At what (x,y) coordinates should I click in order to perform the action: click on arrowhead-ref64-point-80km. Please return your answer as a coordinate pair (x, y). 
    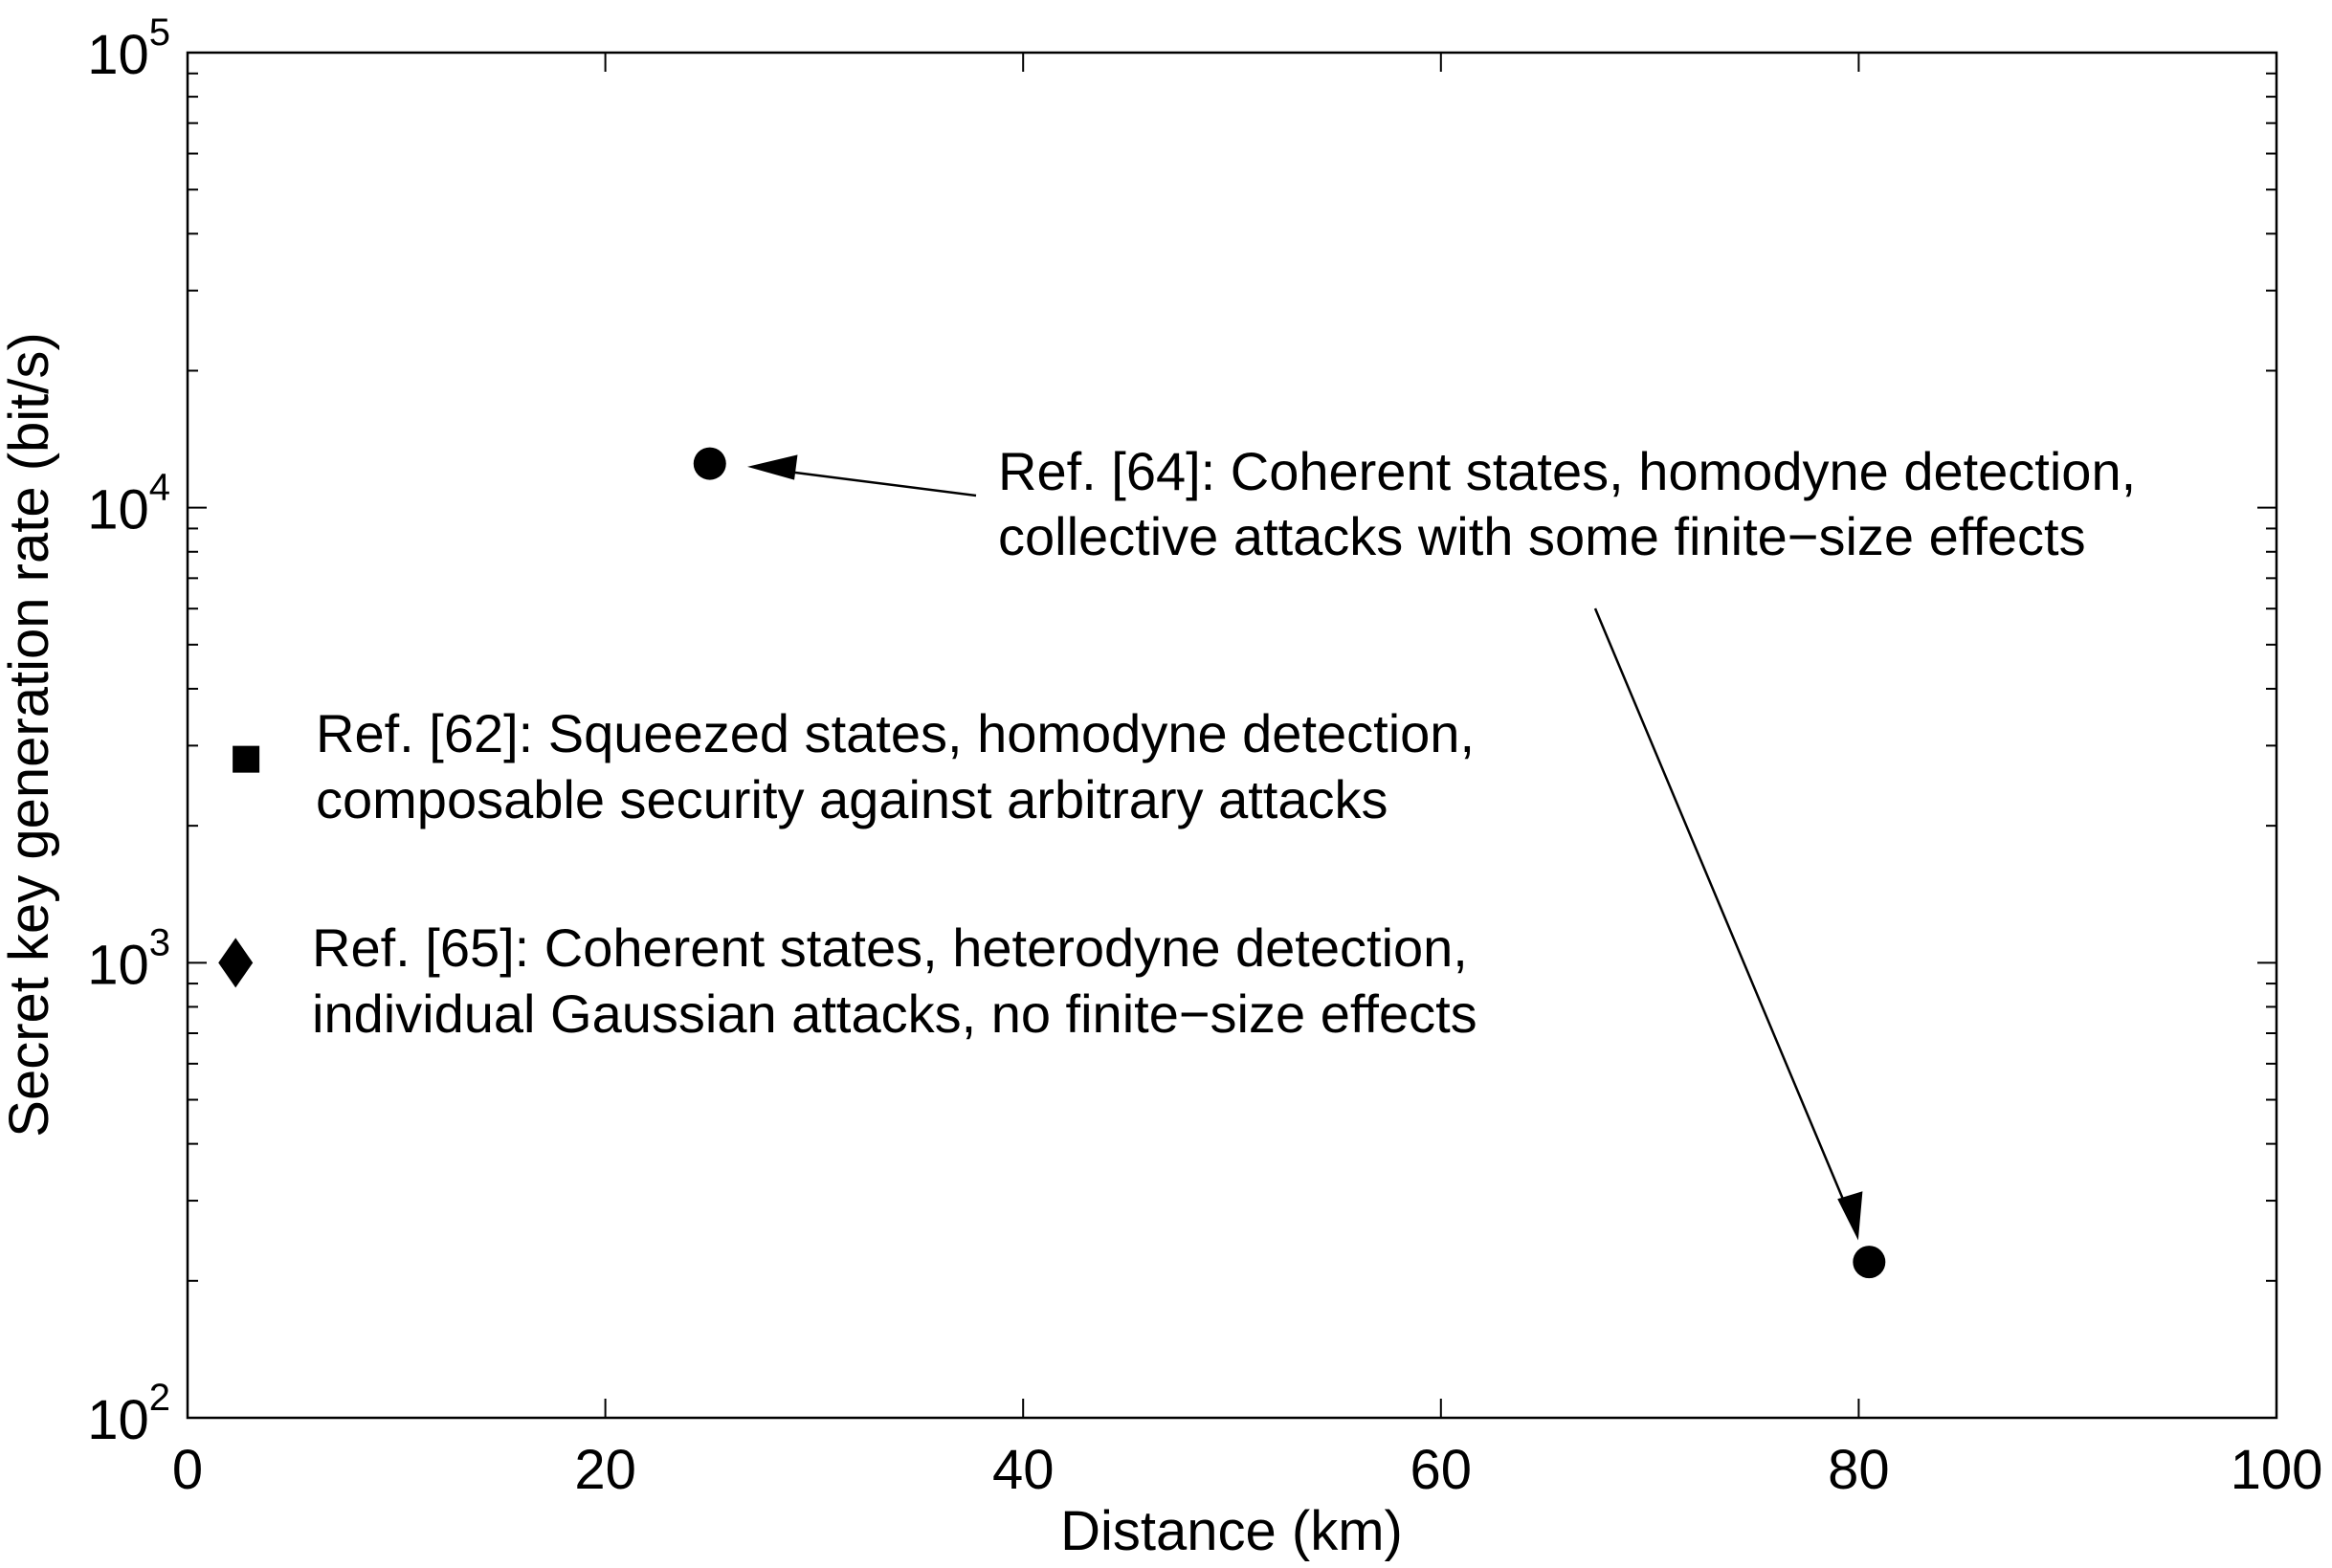
    Looking at the image, I should click on (1850, 1216).